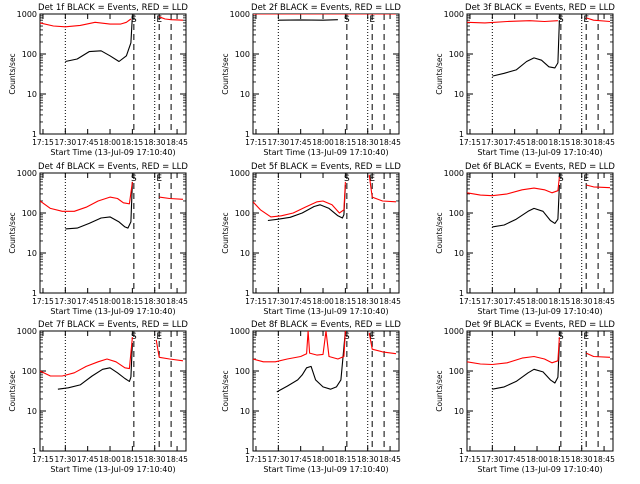 The image size is (640, 484). Describe the element at coordinates (540, 167) in the screenshot. I see `panel-title: Det 6f BLACK = Events, RED = LLD` at that location.